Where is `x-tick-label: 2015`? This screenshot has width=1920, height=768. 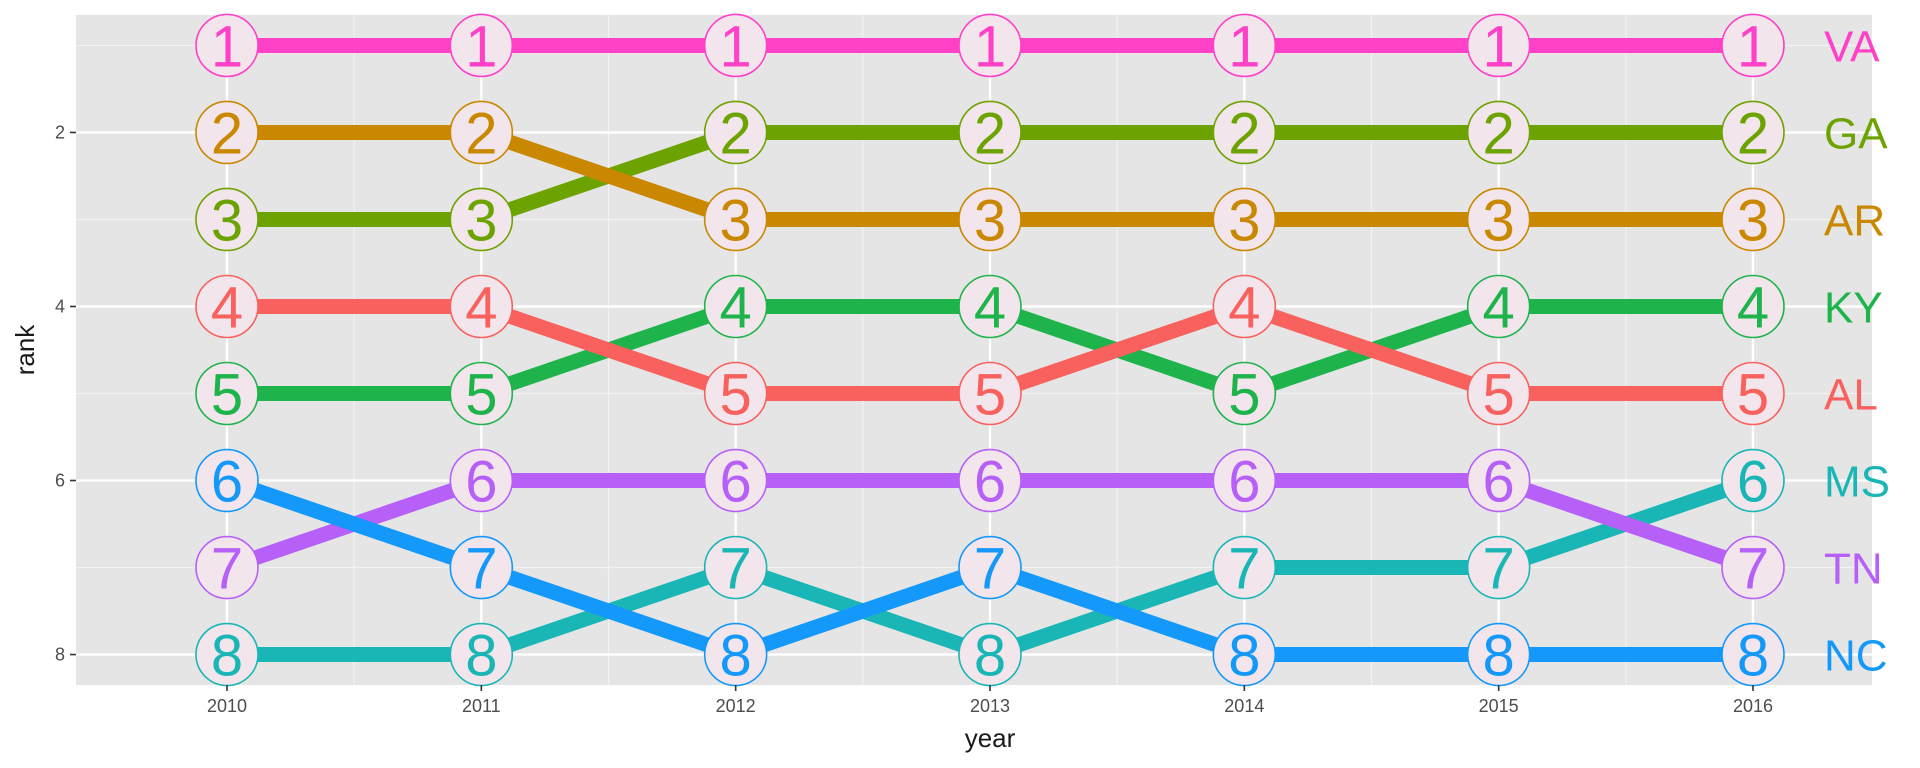 x-tick-label: 2015 is located at coordinates (1499, 706).